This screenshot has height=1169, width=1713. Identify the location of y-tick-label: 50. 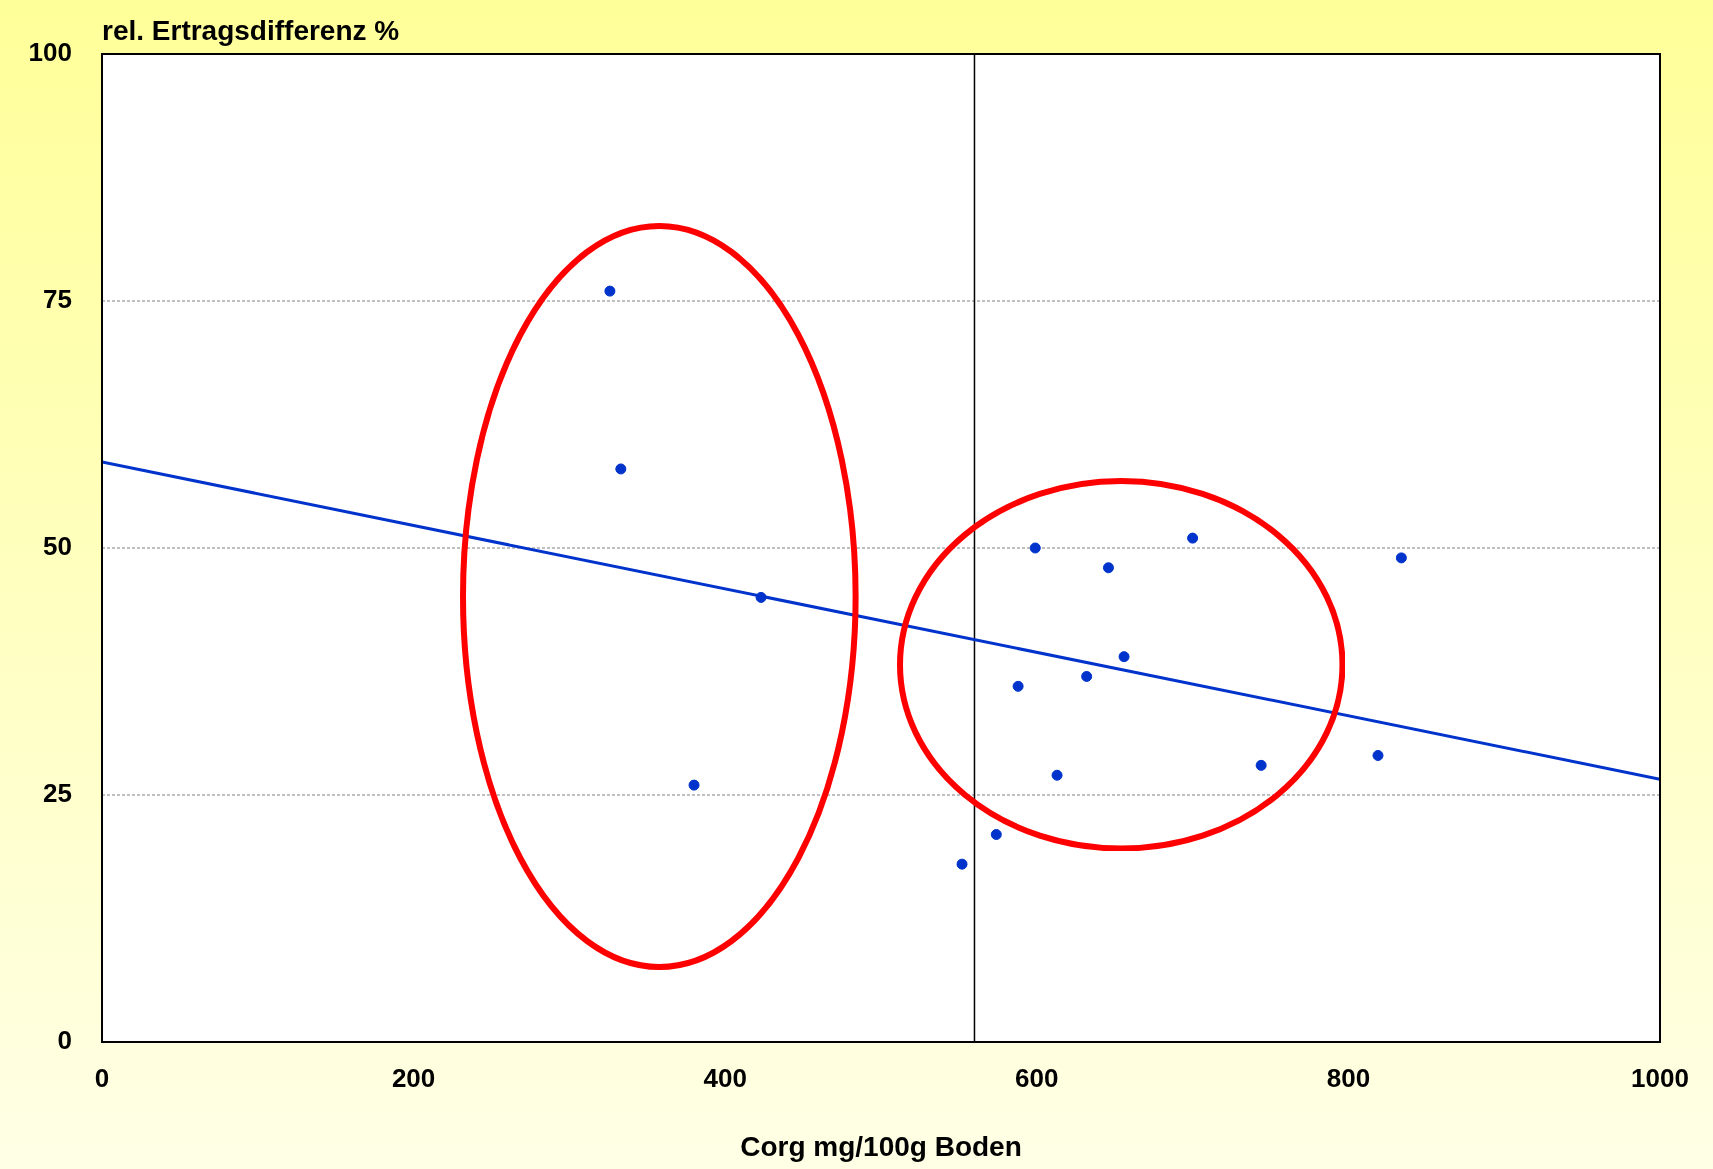
(57, 546).